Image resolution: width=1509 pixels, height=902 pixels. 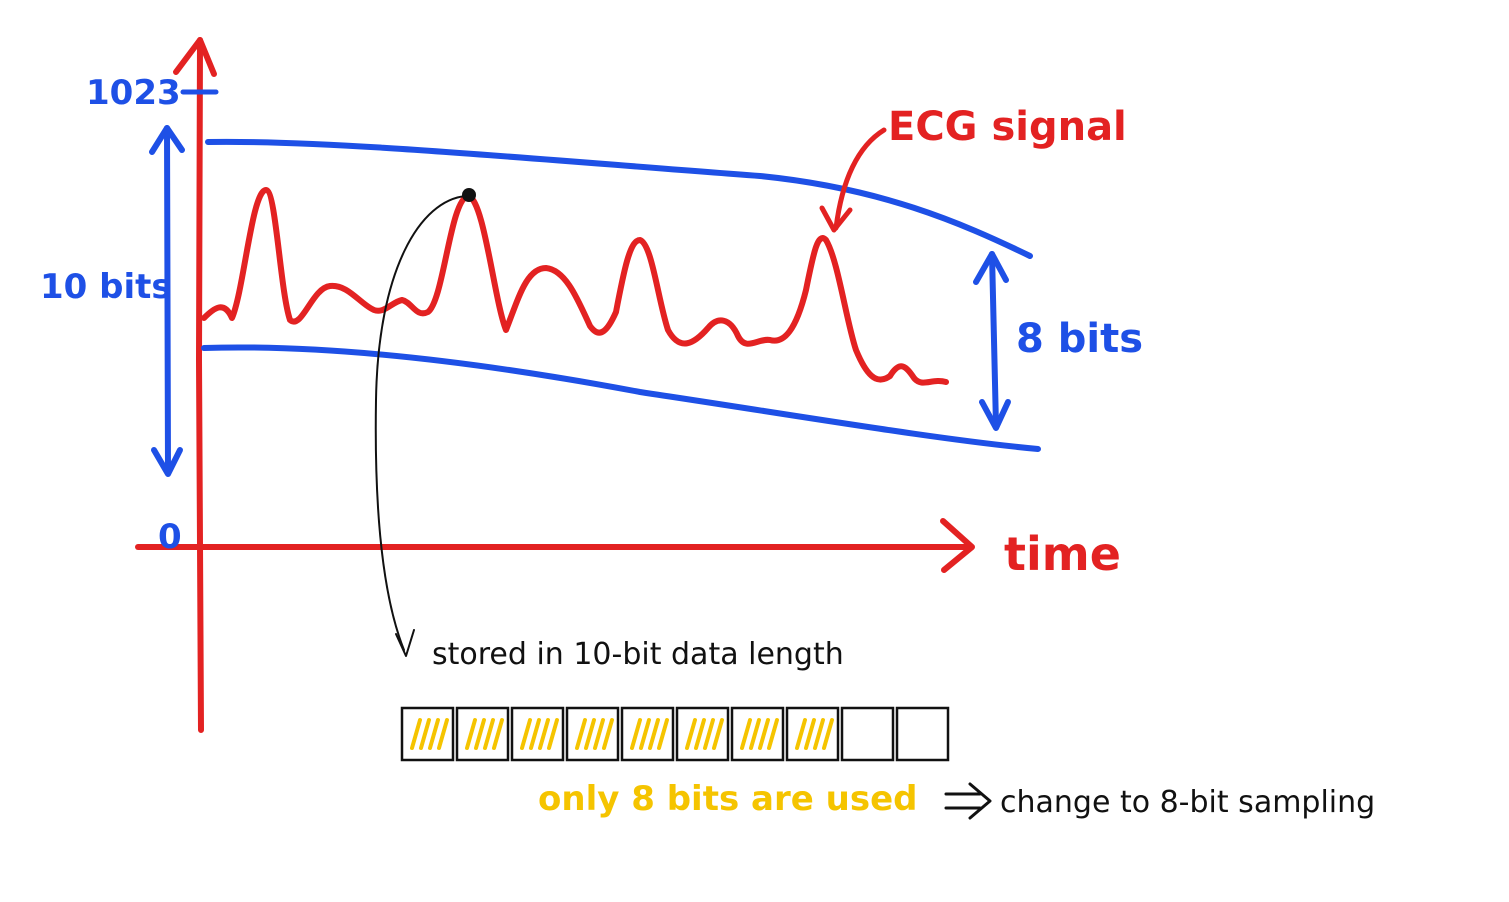 I want to click on ten-bit-range-arrow, so click(x=167, y=300).